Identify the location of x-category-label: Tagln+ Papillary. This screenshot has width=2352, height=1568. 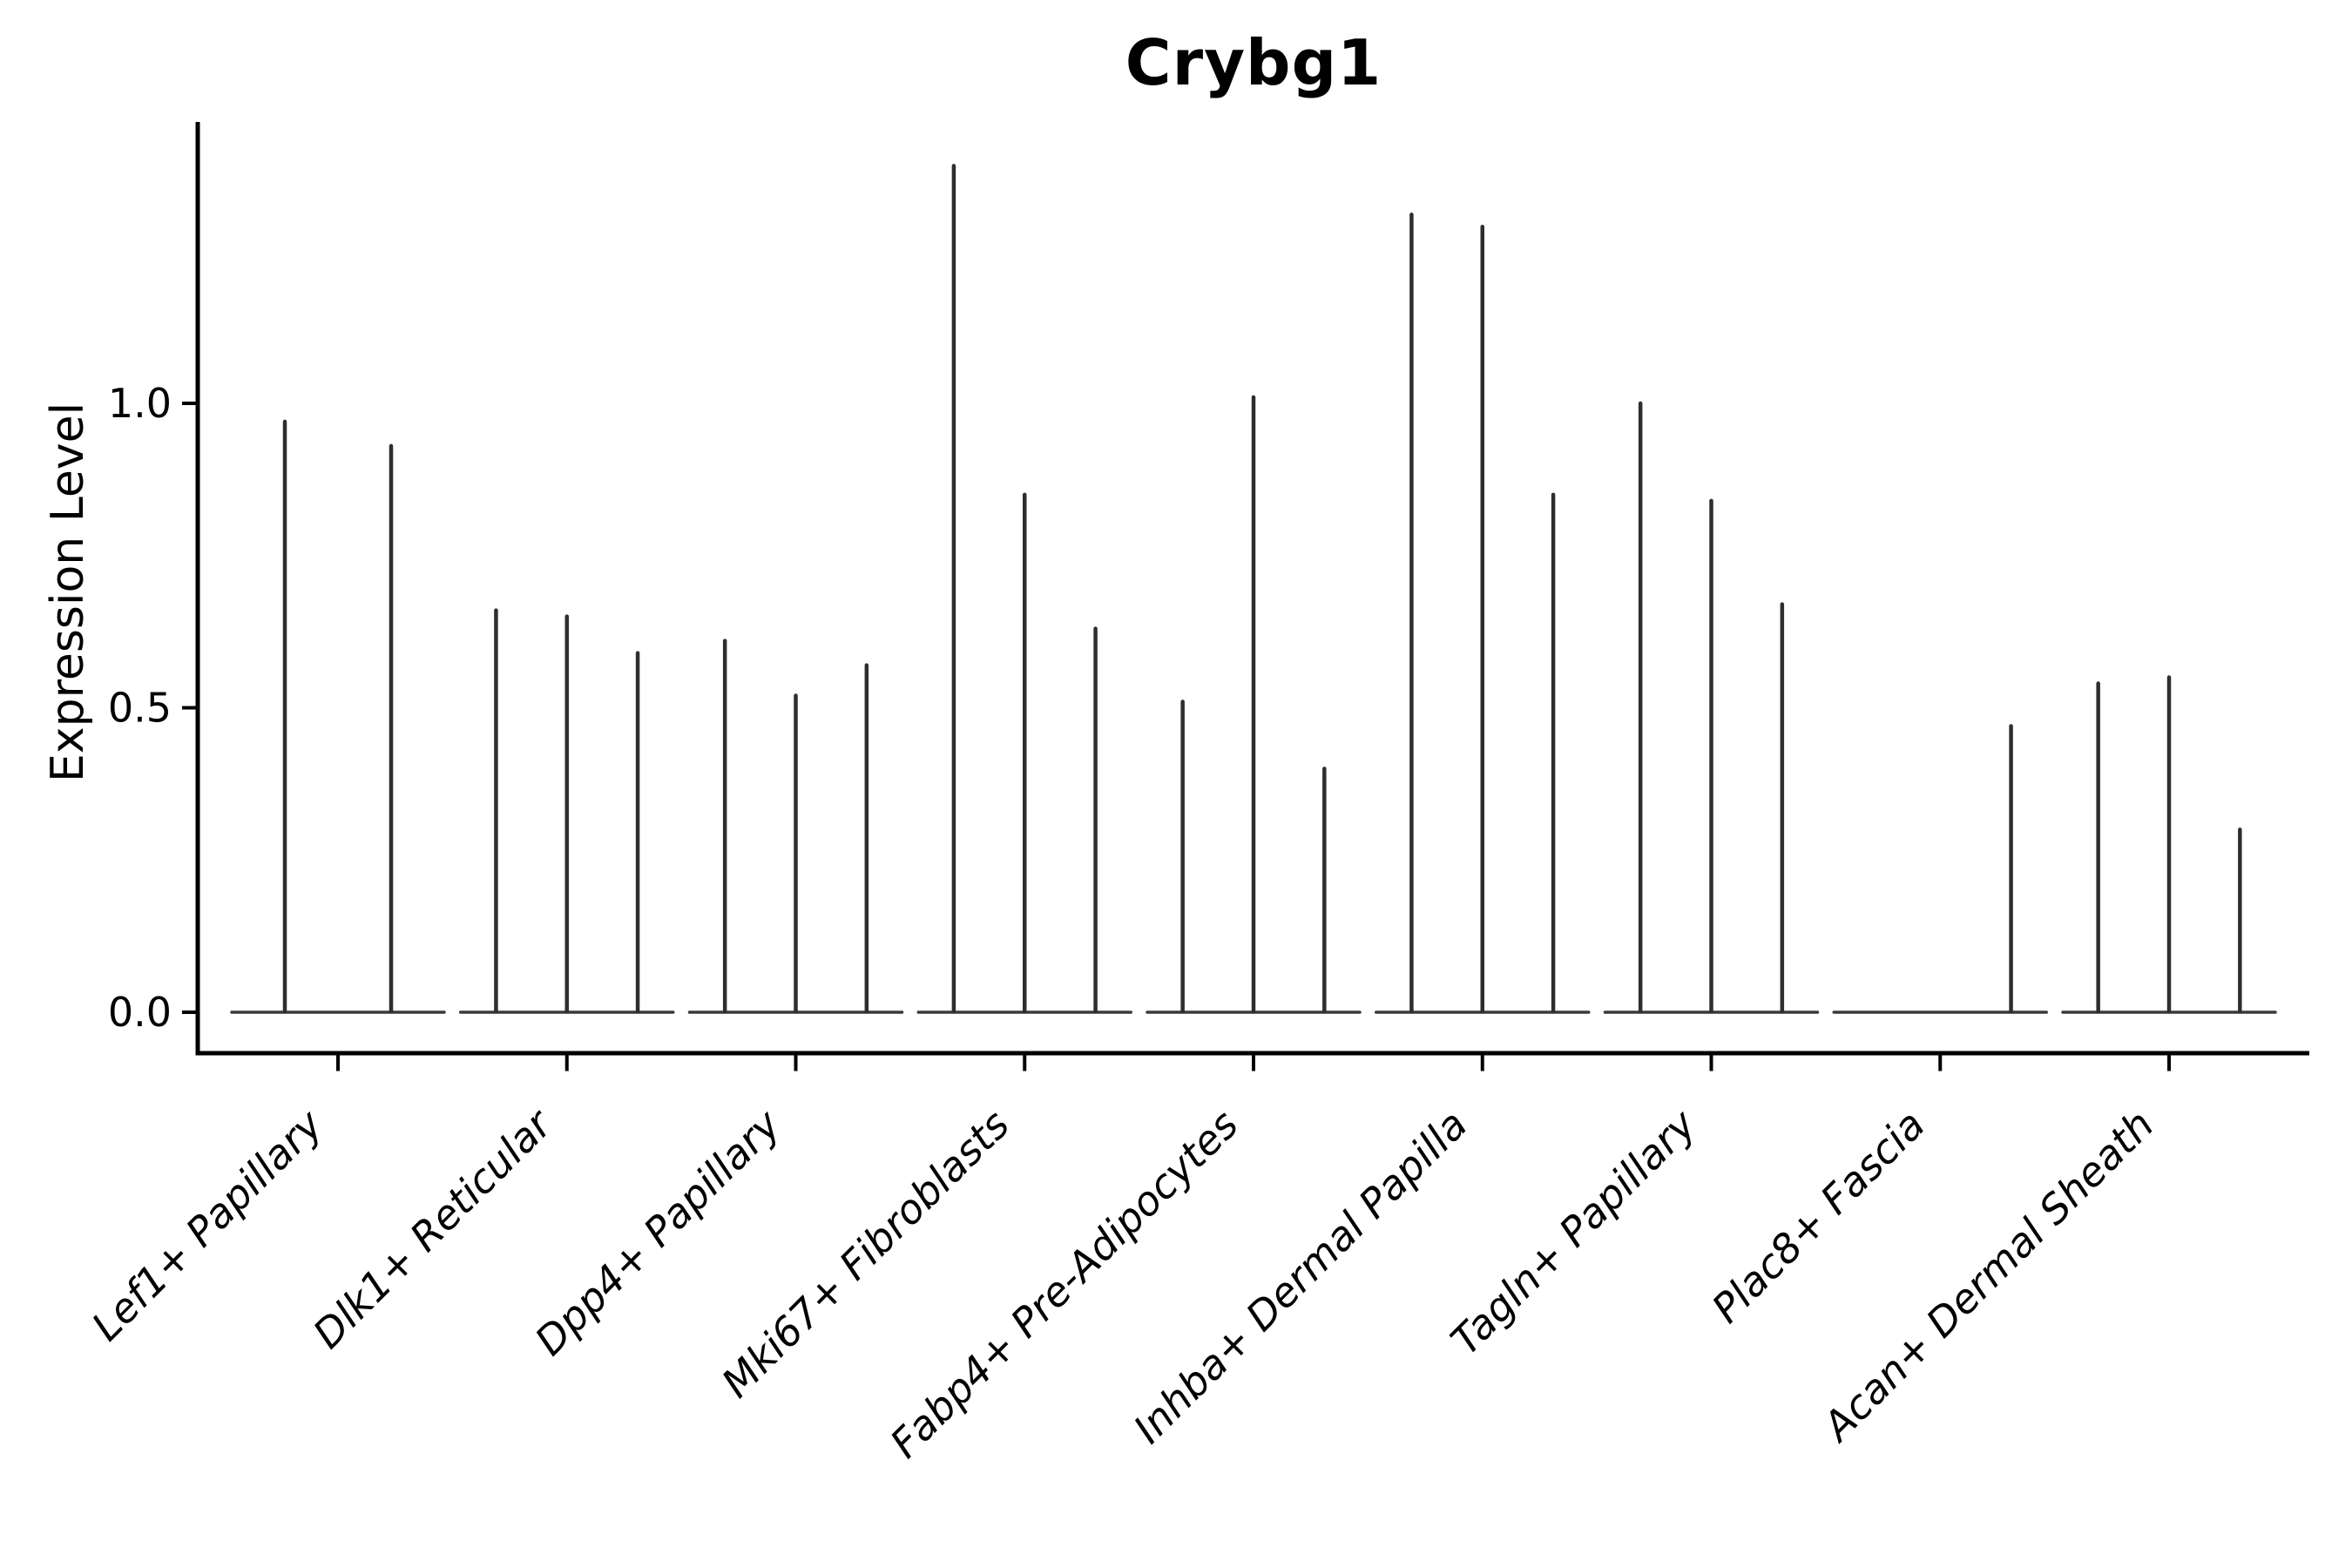
(1574, 1232).